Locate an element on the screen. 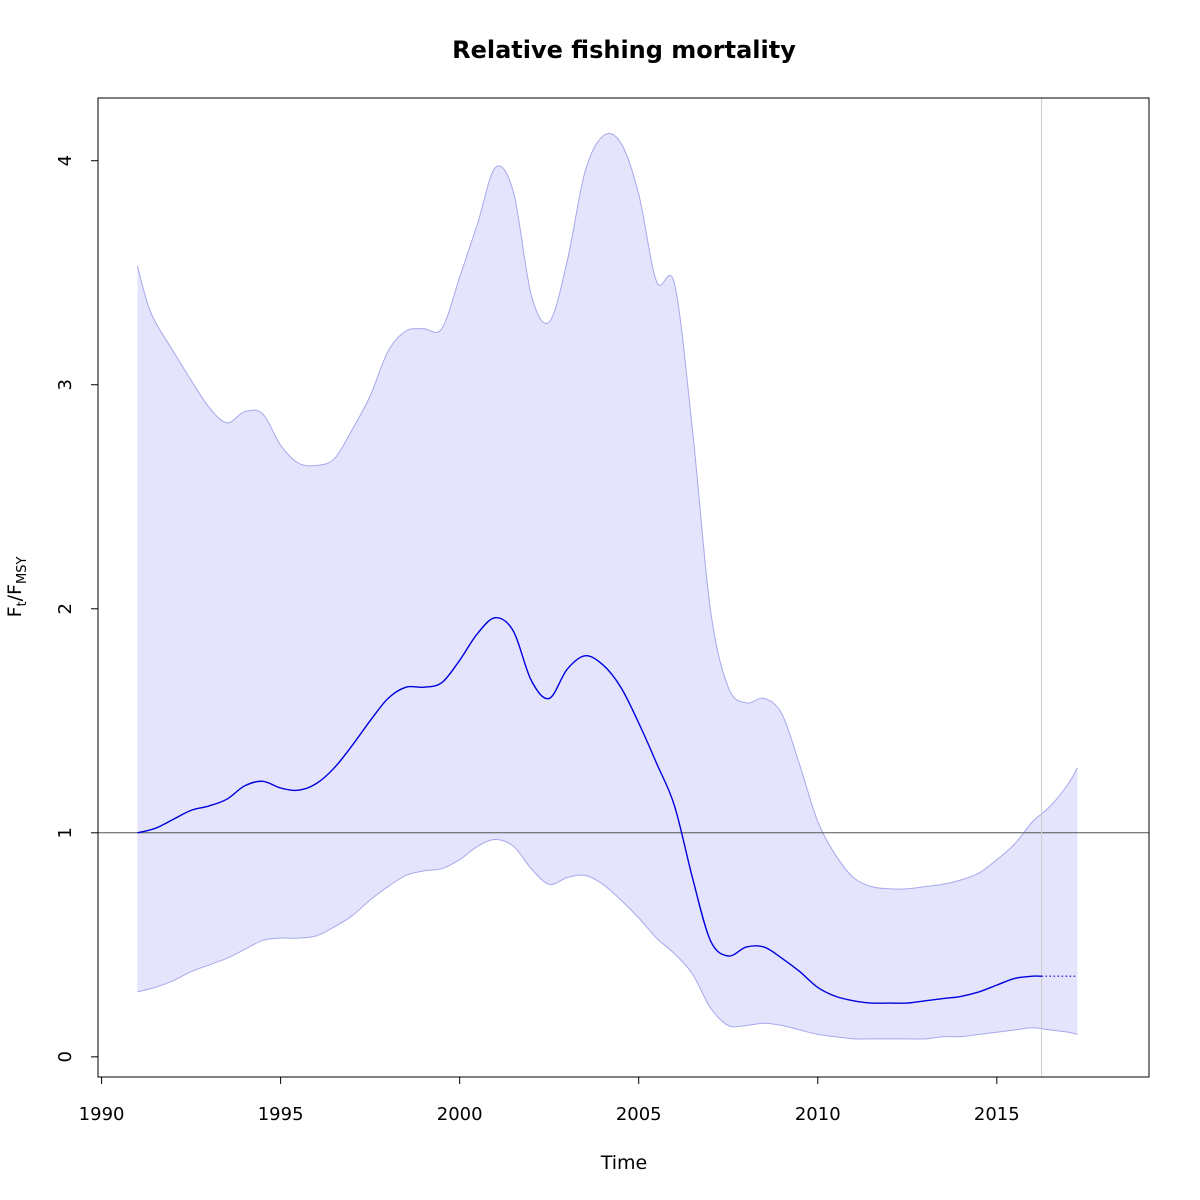 This screenshot has width=1200, height=1200. y-tick-label: 4 is located at coordinates (65, 160).